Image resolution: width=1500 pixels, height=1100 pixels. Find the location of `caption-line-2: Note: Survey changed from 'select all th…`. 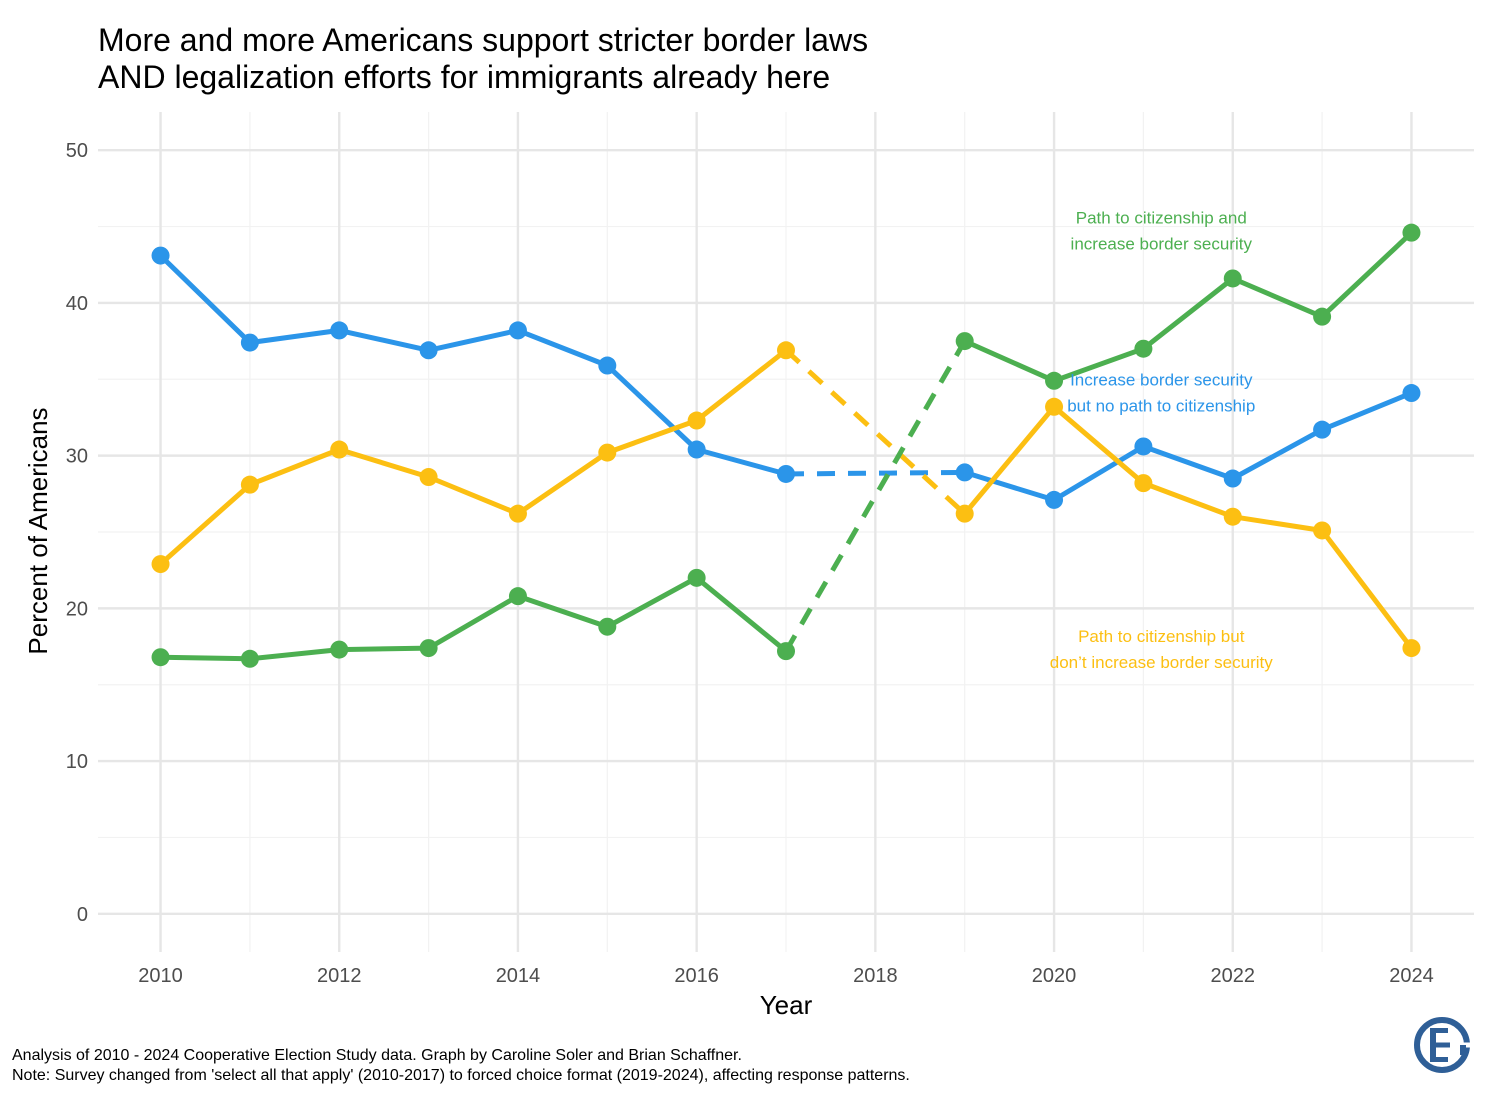

caption-line-2: Note: Survey changed from 'select all th… is located at coordinates (461, 1075).